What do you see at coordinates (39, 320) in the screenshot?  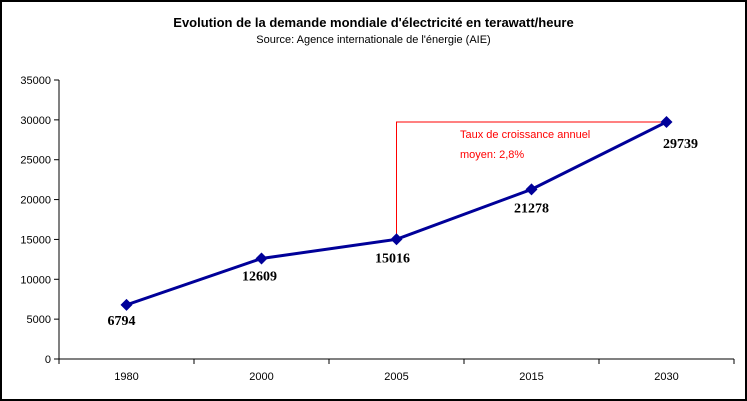 I see `y-axis-tick-label: 5000` at bounding box center [39, 320].